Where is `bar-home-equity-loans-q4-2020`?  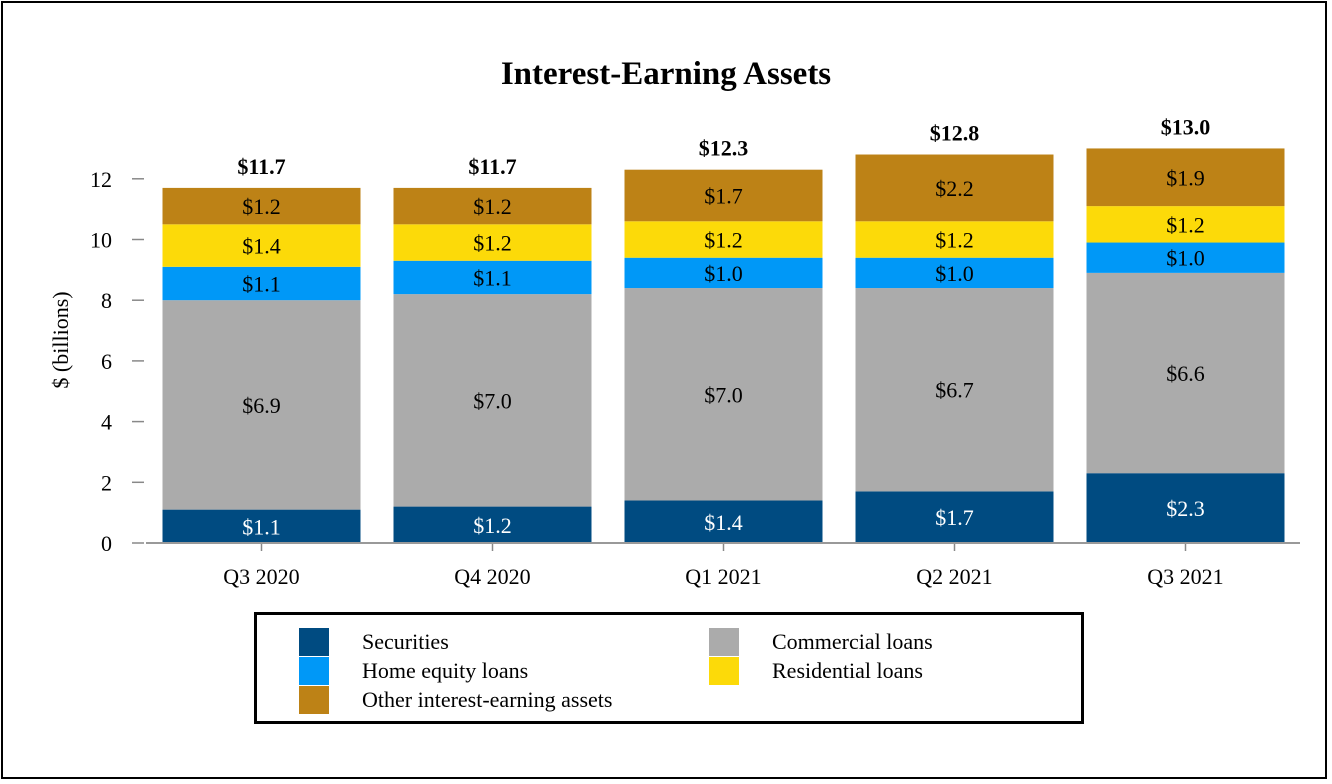 bar-home-equity-loans-q4-2020 is located at coordinates (492, 277).